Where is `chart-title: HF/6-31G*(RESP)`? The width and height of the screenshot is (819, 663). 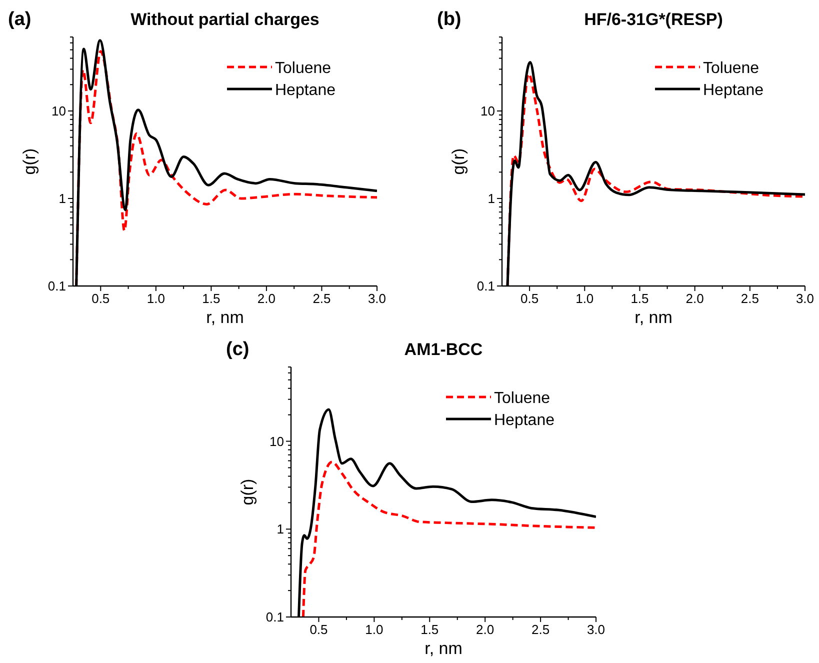 chart-title: HF/6-31G*(RESP) is located at coordinates (653, 19).